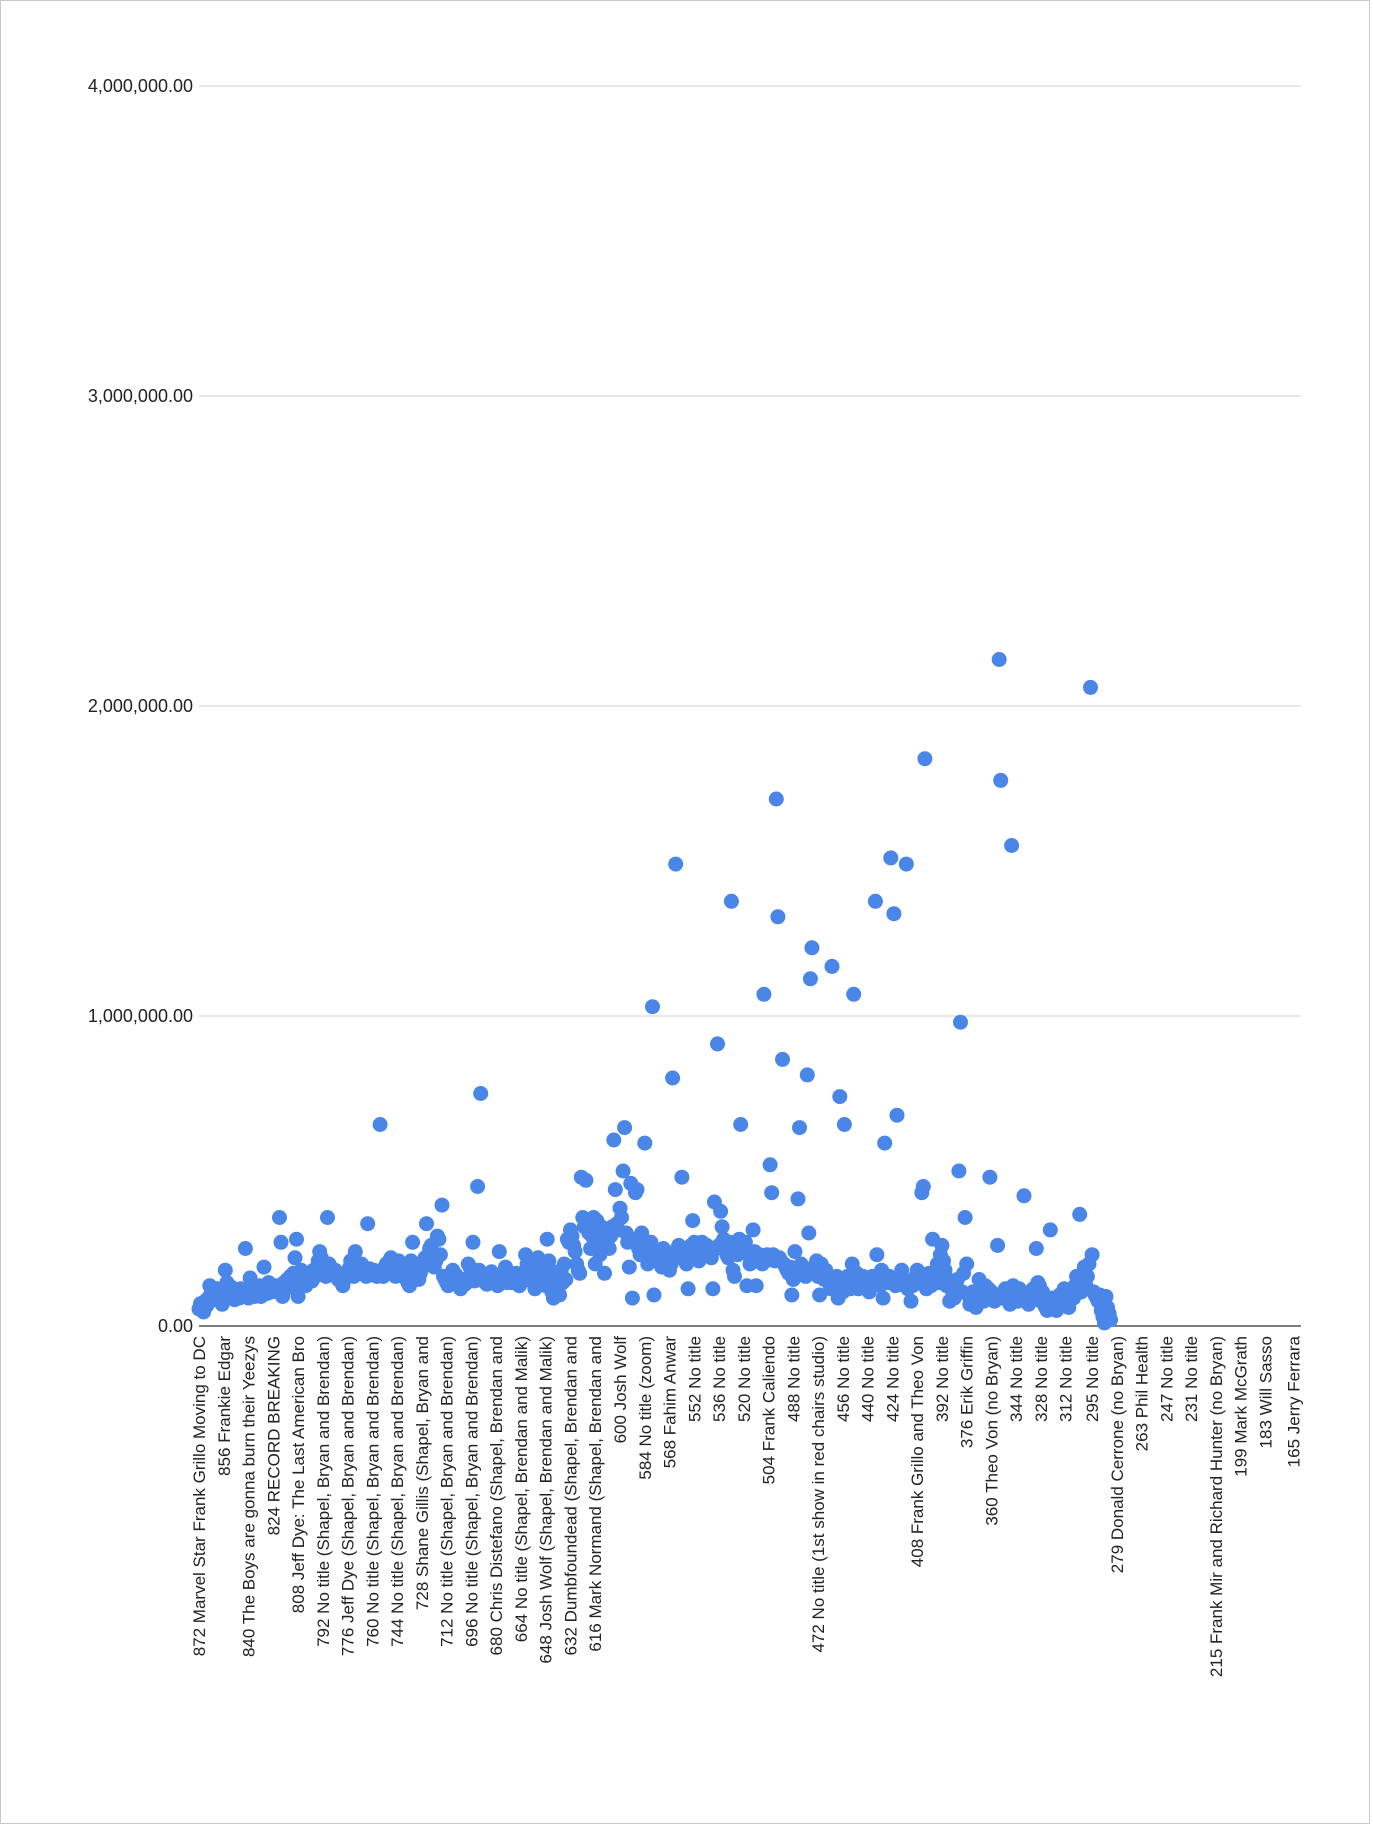 This screenshot has height=1825, width=1373. What do you see at coordinates (1191, 1379) in the screenshot?
I see `x-tick-label: 231 No title` at bounding box center [1191, 1379].